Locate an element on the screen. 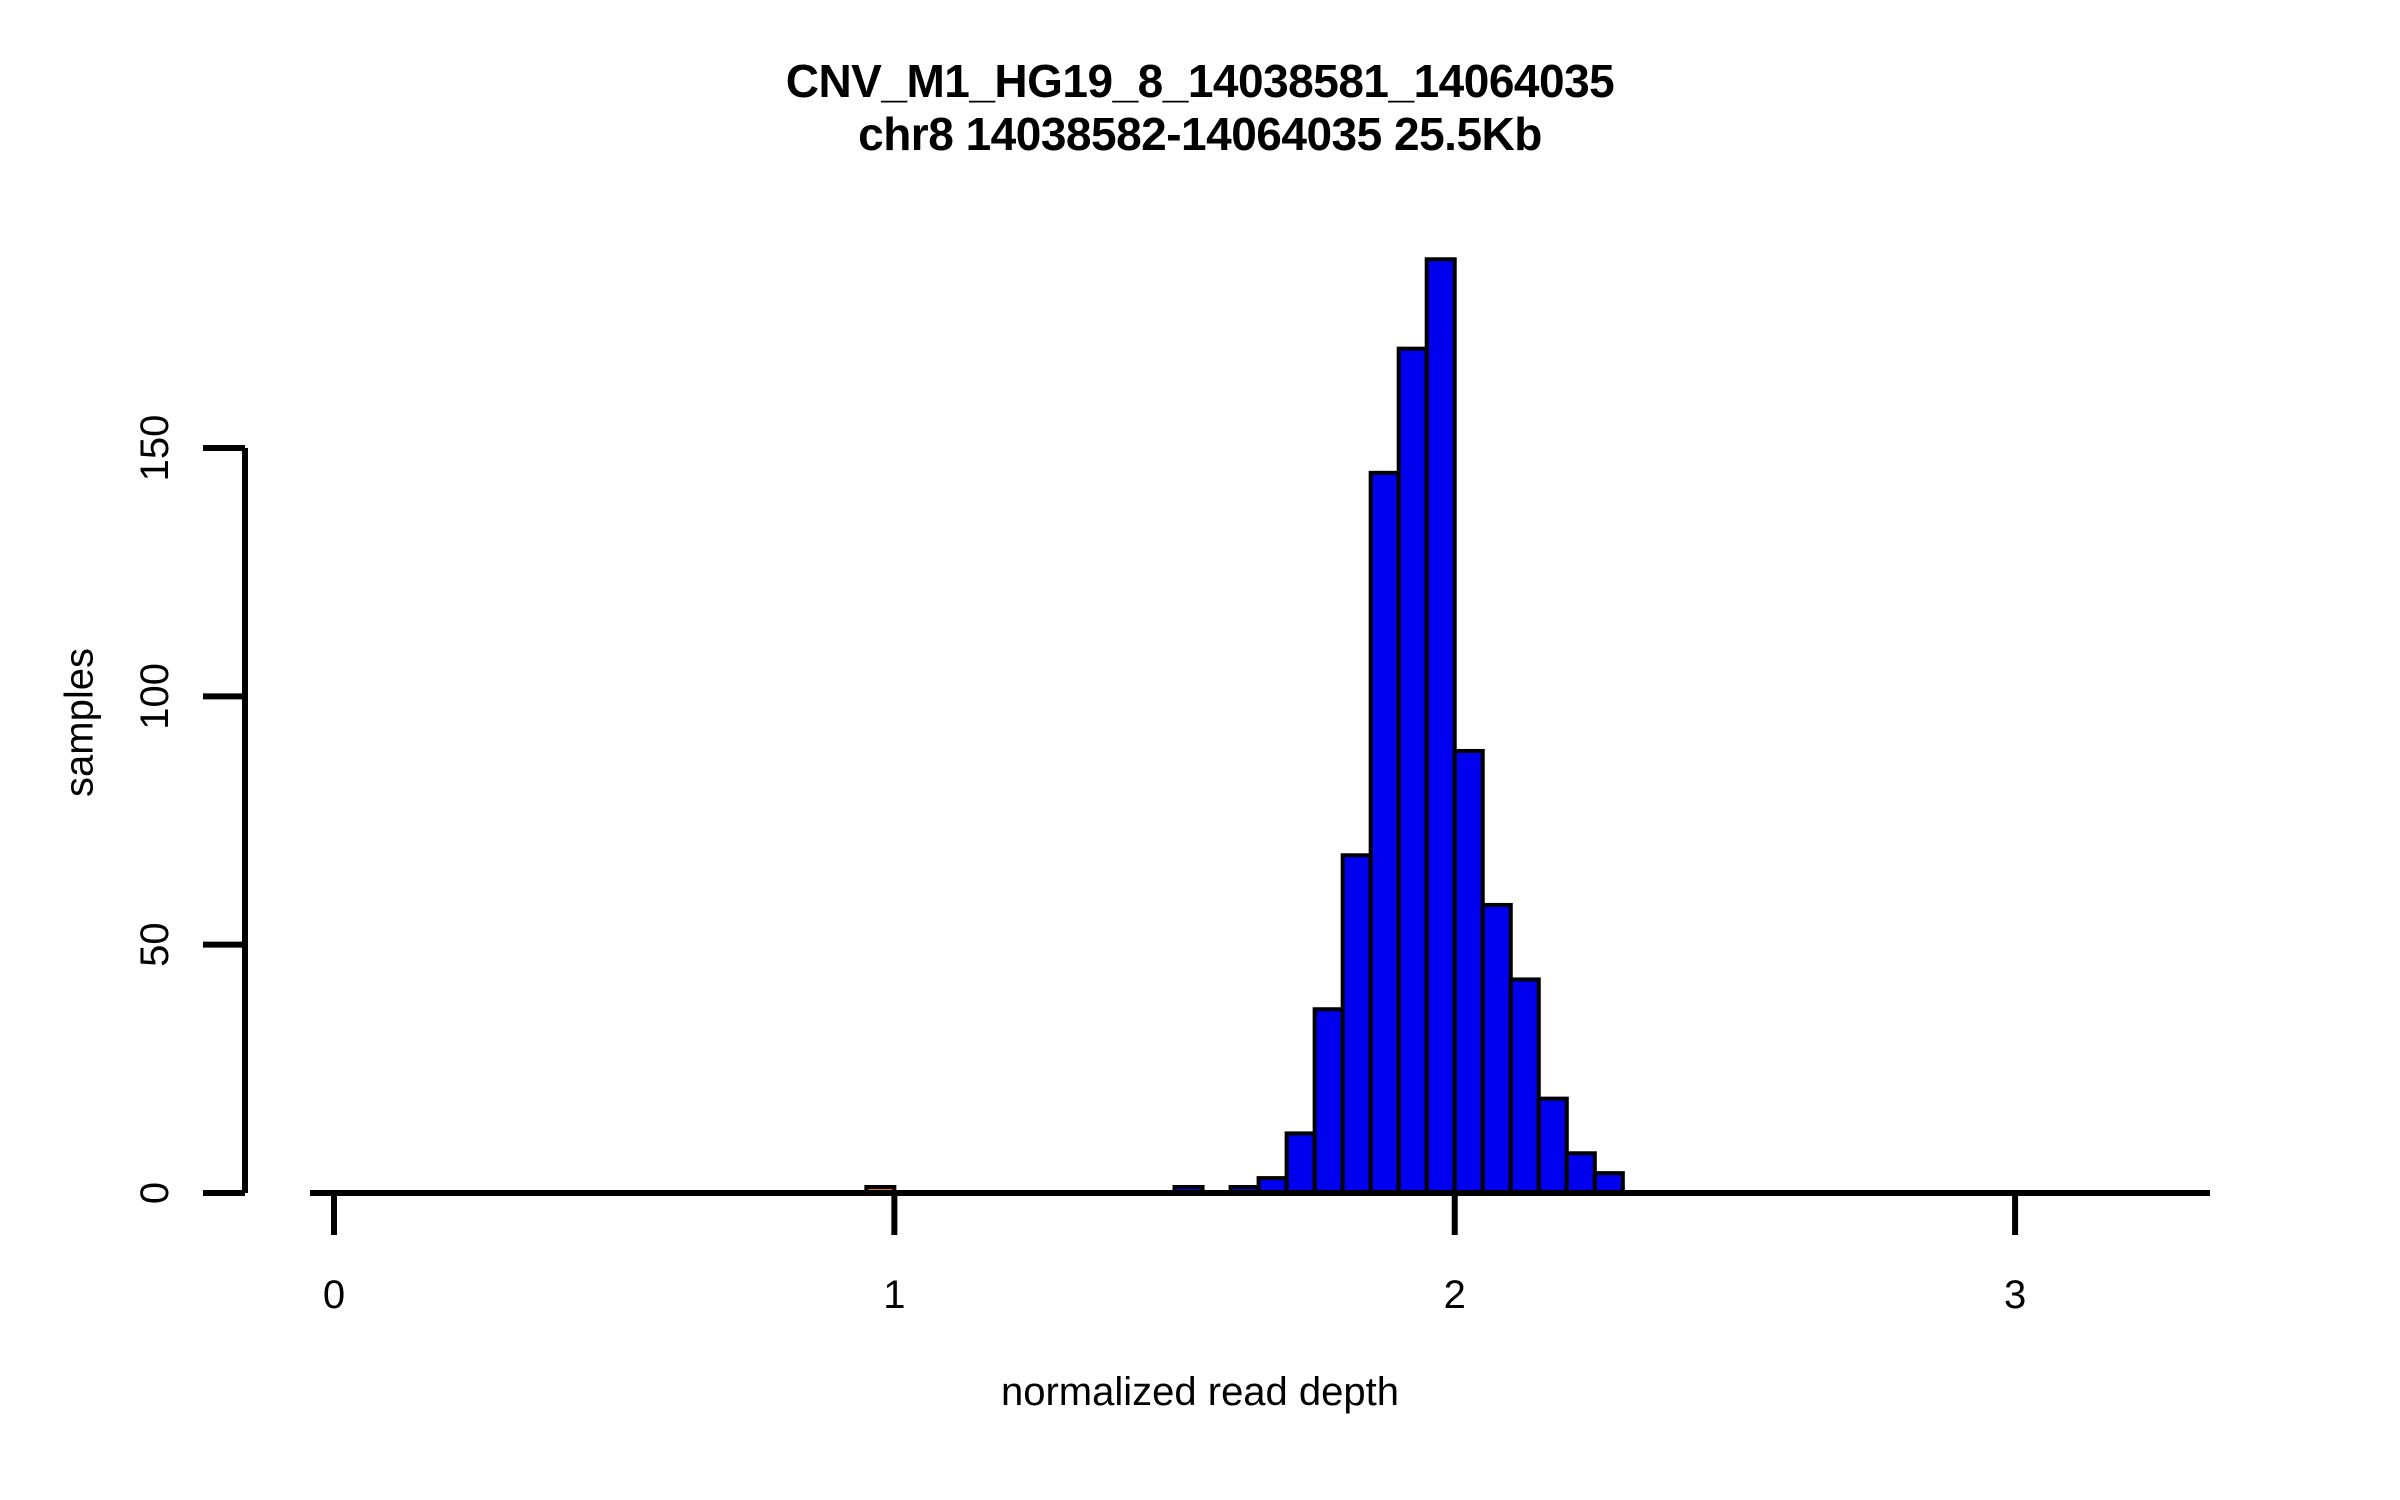 The width and height of the screenshot is (2400, 1500). x-tick-label: 0 is located at coordinates (334, 1295).